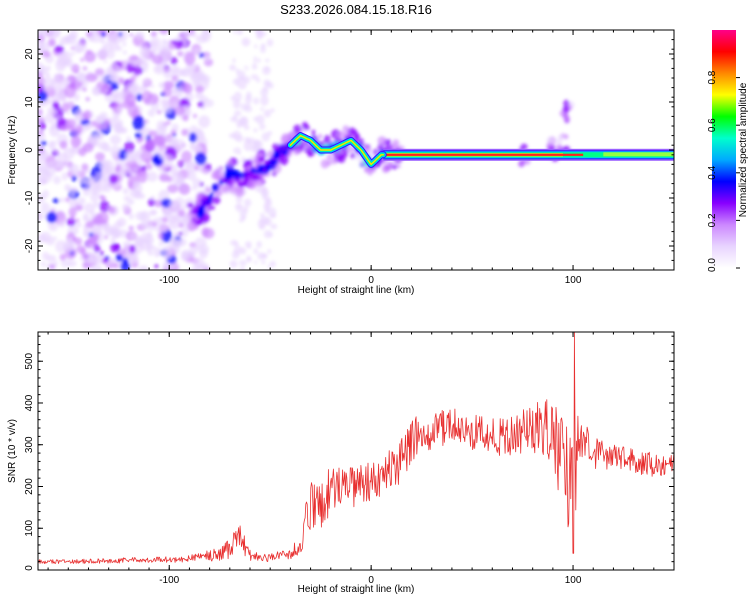 This screenshot has width=750, height=600. Describe the element at coordinates (638, 154) in the screenshot. I see `tone-band-tail` at that location.